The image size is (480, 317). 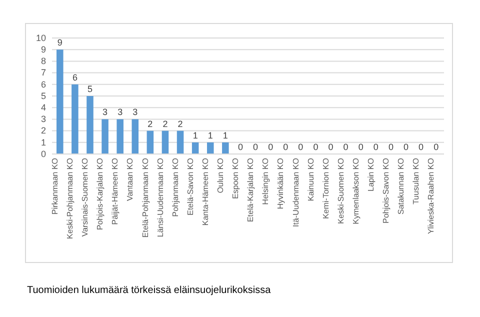 What do you see at coordinates (175, 187) in the screenshot?
I see `x-tick-label: Pohjanmaan KO` at bounding box center [175, 187].